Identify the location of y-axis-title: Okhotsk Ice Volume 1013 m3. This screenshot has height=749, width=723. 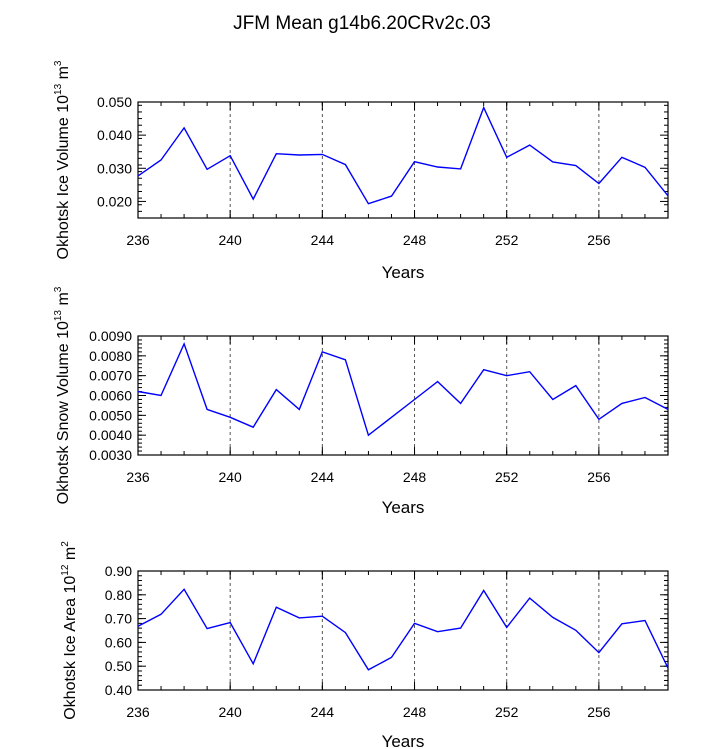
(62, 159).